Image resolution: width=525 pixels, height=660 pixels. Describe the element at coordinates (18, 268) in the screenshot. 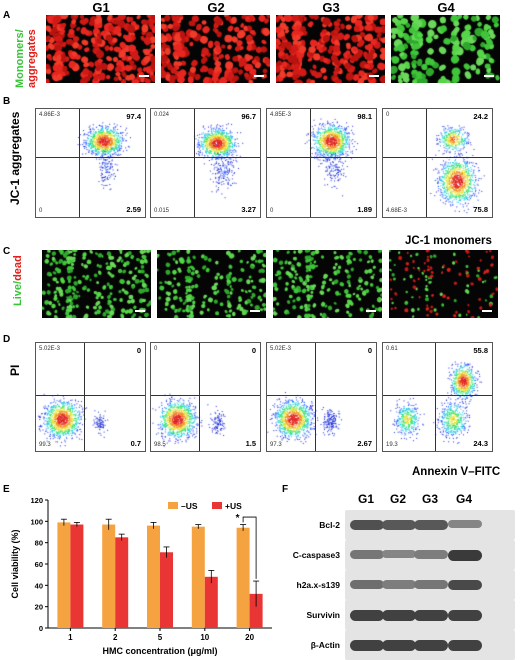

I see `ylabel-dead: dead` at that location.